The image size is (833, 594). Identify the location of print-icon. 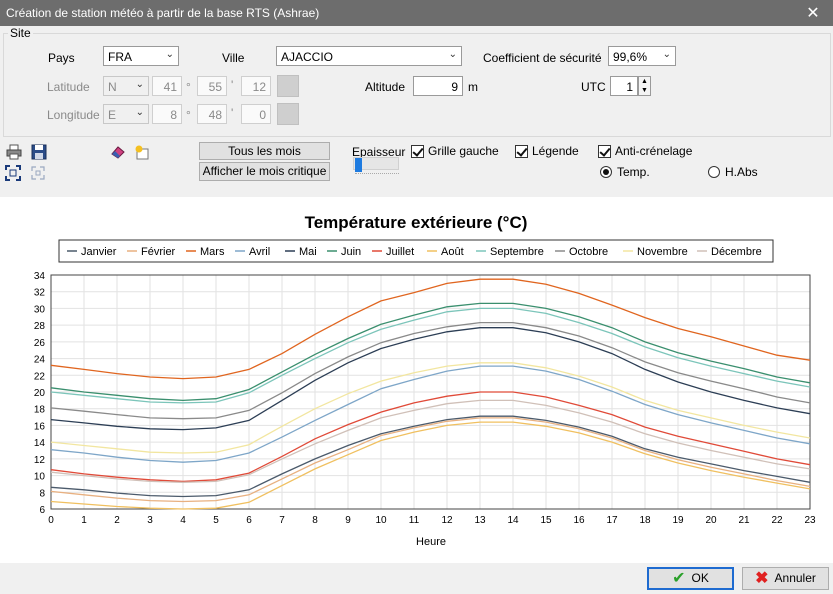
(14, 152).